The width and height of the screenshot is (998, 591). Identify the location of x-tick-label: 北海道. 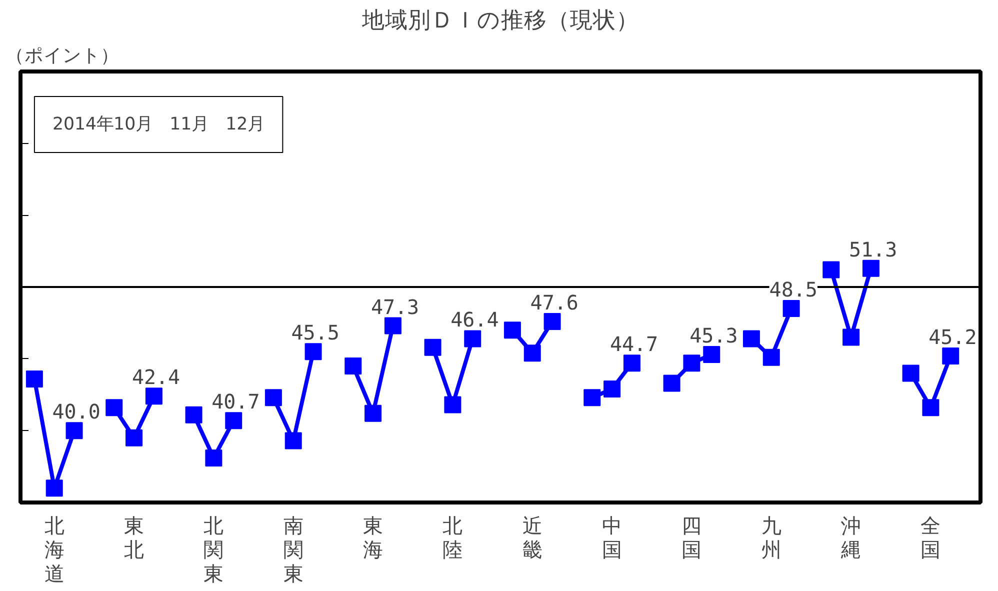
(54, 550).